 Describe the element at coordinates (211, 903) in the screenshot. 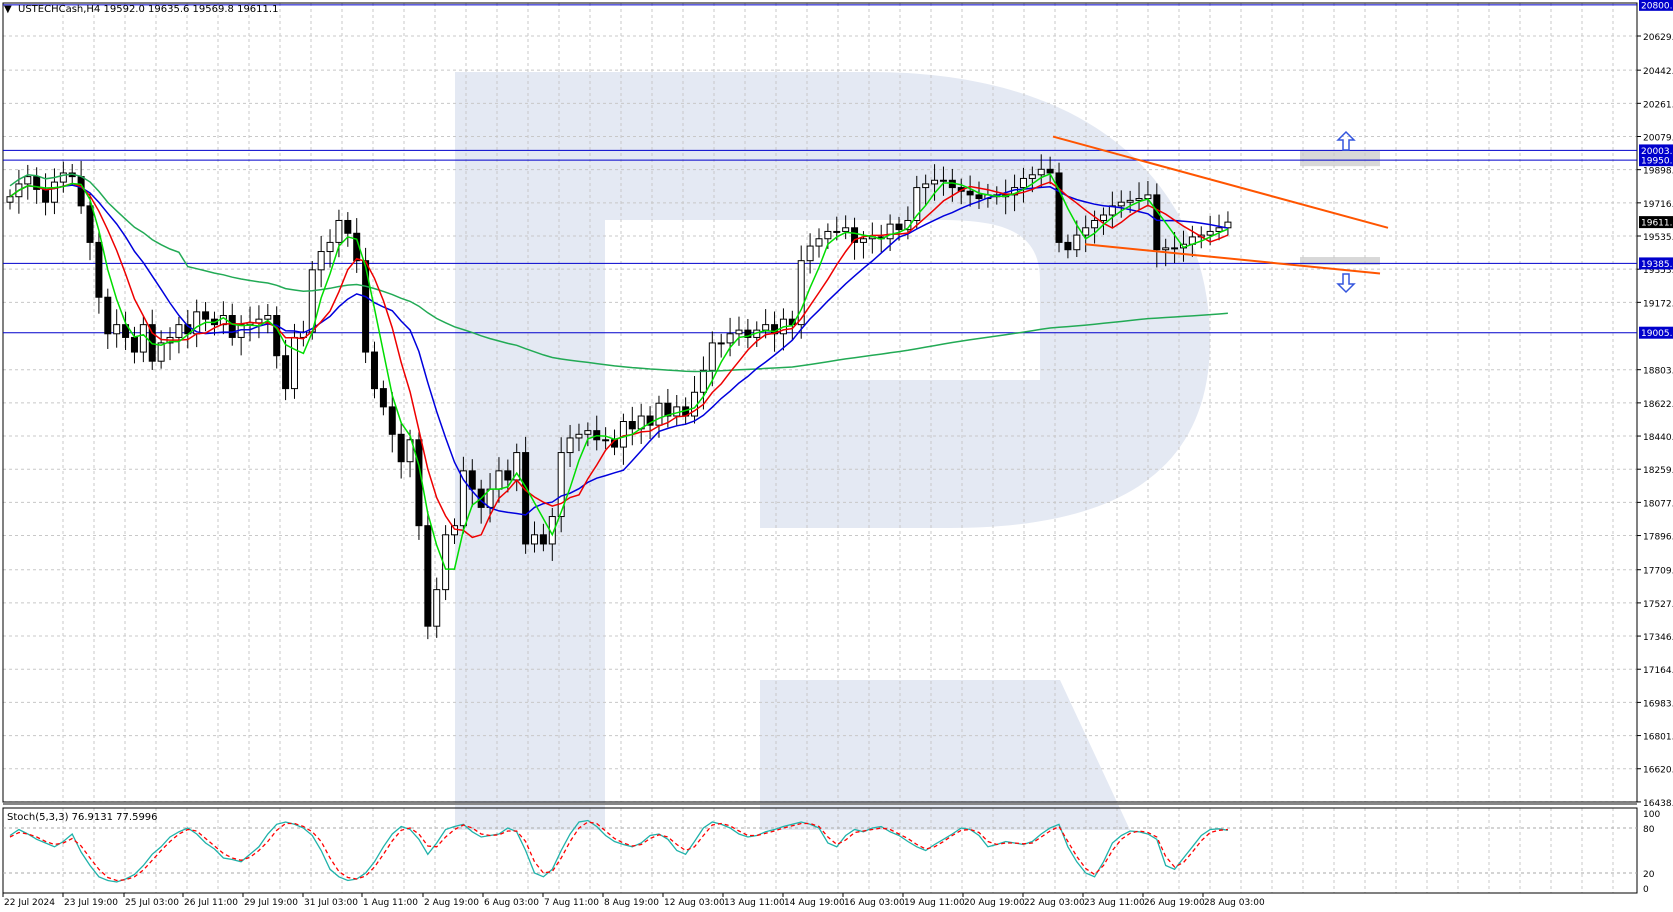

I see `time-tick-label: 26 Jul 11:00` at that location.